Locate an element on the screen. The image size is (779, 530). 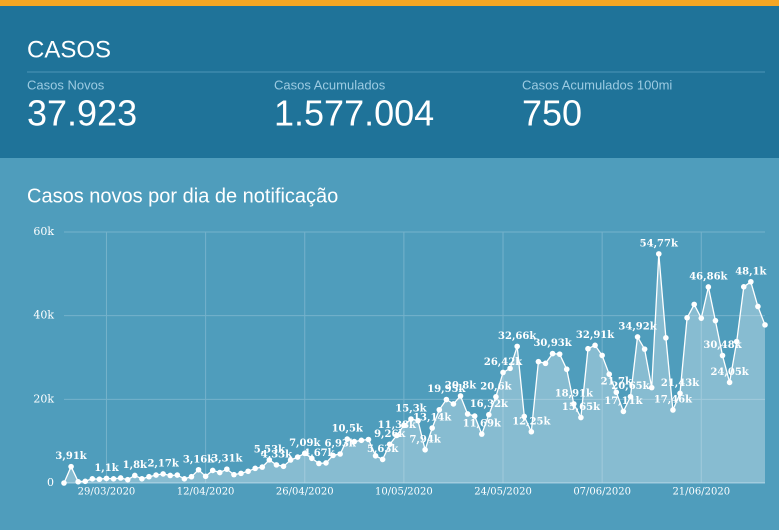
data-label: 11,69k is located at coordinates (482, 424).